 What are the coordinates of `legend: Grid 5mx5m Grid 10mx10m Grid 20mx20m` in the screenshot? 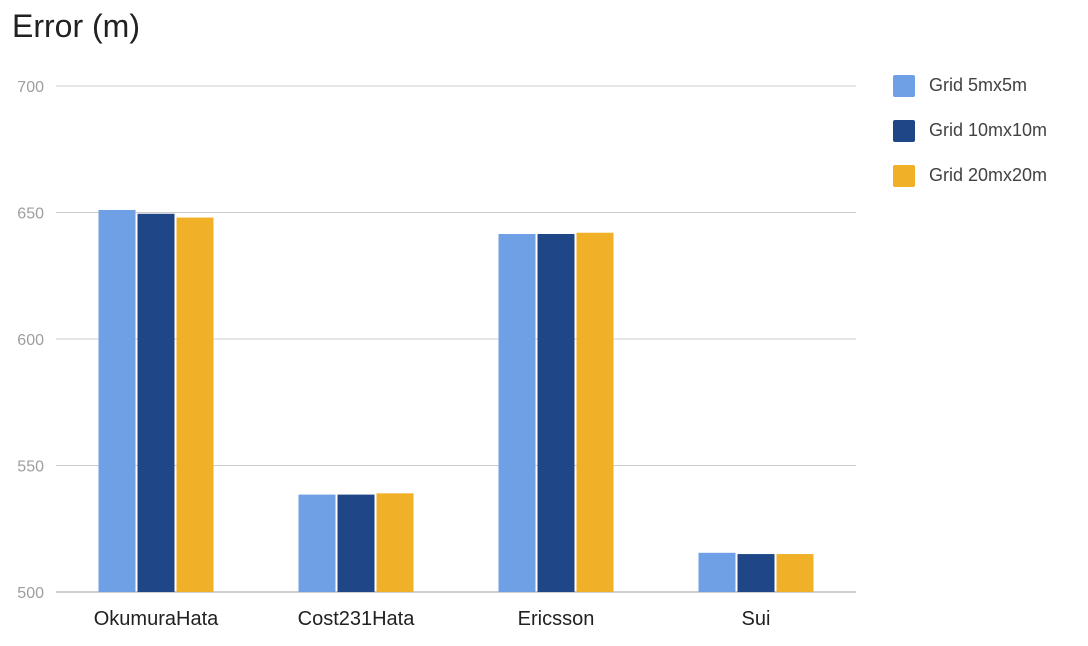 It's located at (970, 141).